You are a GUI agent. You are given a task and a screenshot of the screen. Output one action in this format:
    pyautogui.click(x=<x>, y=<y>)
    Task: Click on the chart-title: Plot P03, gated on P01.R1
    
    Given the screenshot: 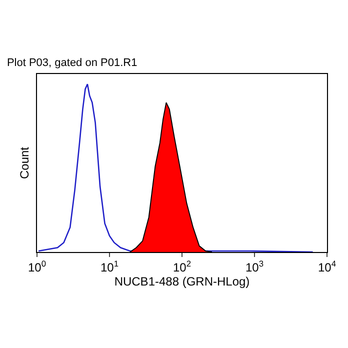 What is the action you would take?
    pyautogui.click(x=72, y=63)
    